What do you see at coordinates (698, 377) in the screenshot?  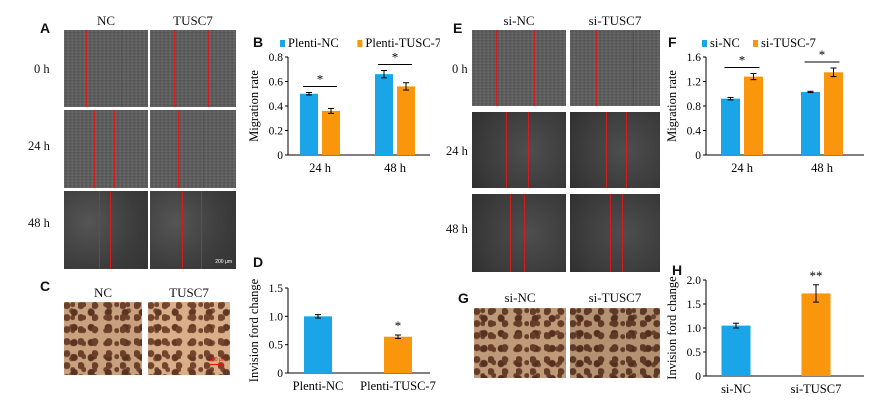 I see `chart-h-ytick-label: 0` at bounding box center [698, 377].